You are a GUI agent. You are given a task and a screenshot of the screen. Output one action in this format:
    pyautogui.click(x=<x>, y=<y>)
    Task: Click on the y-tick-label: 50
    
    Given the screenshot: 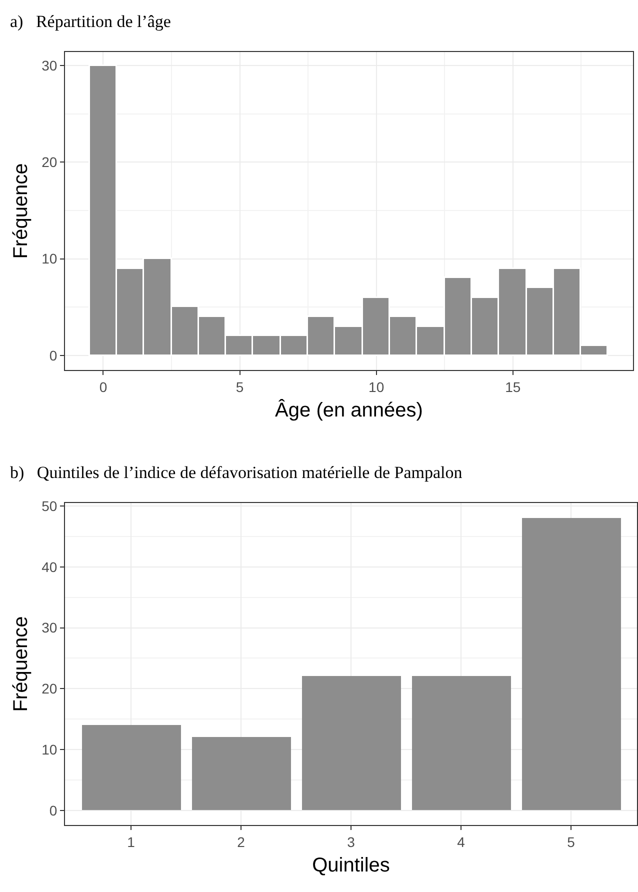 What is the action you would take?
    pyautogui.click(x=50, y=506)
    